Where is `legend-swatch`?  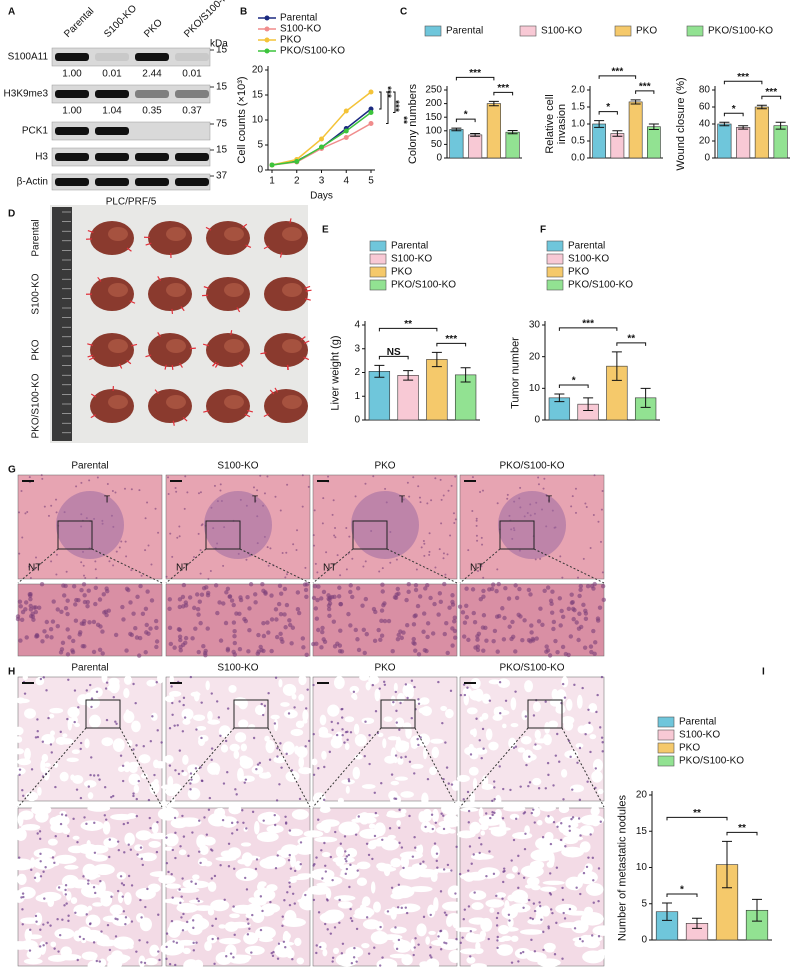
legend-swatch is located at coordinates (666, 722).